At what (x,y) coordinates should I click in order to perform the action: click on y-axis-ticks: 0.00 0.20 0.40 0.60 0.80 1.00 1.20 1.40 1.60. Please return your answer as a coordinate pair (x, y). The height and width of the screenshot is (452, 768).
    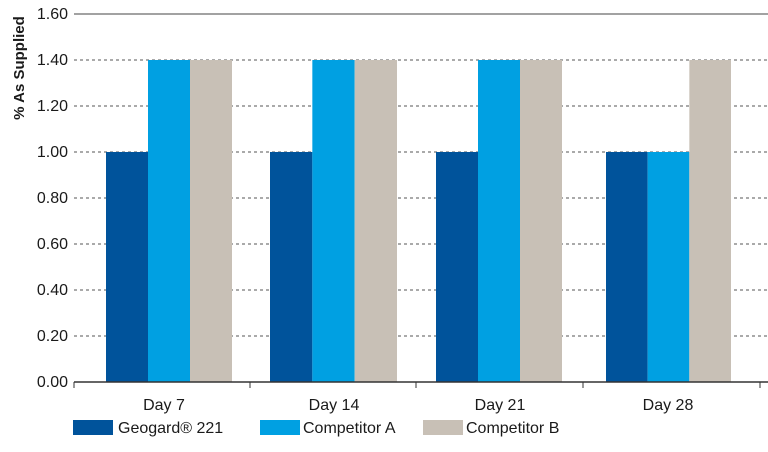
    Looking at the image, I should click on (52, 198).